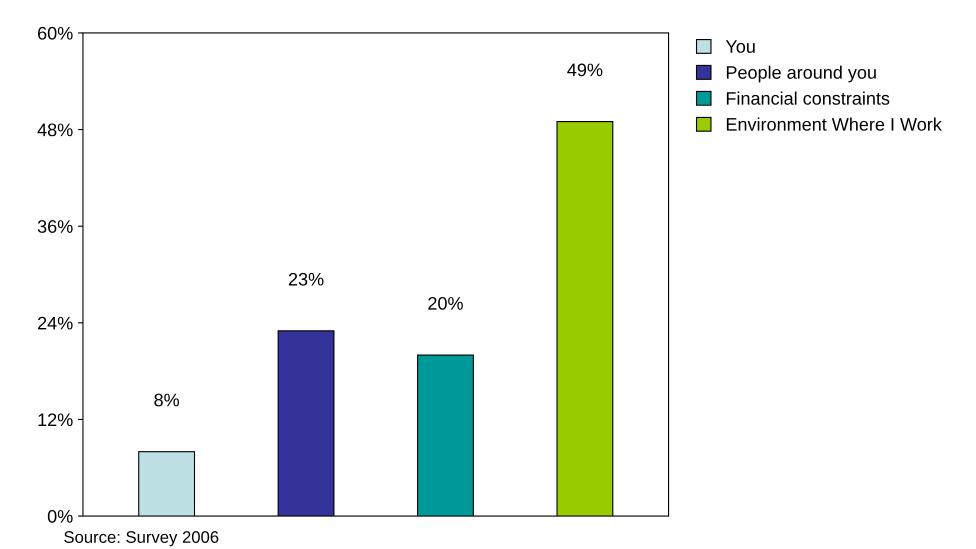 The width and height of the screenshot is (976, 549). Describe the element at coordinates (740, 46) in the screenshot. I see `legend-label: You` at that location.